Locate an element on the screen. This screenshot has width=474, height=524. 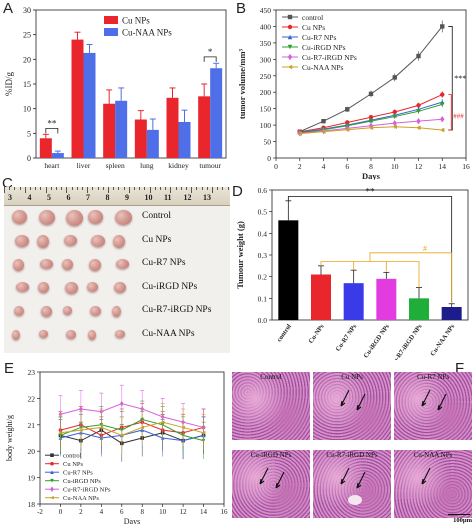
x-category-label: kidney is located at coordinates (178, 165).